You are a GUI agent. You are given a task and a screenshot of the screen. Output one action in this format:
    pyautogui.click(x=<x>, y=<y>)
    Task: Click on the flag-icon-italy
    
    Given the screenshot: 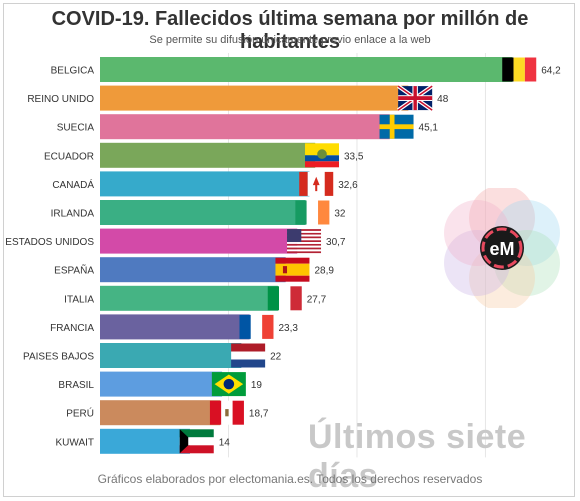 What is the action you would take?
    pyautogui.click(x=284, y=298)
    